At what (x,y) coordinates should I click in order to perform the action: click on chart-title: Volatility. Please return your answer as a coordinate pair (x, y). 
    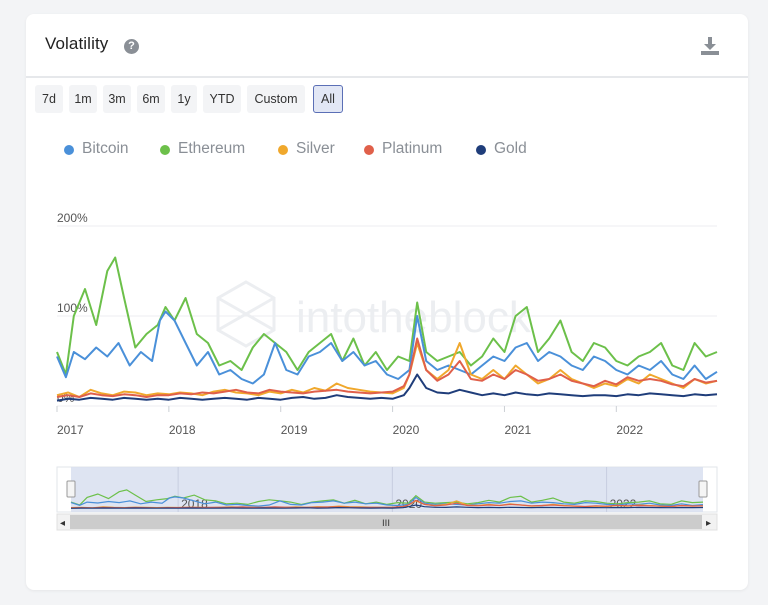
    Looking at the image, I should click on (77, 43).